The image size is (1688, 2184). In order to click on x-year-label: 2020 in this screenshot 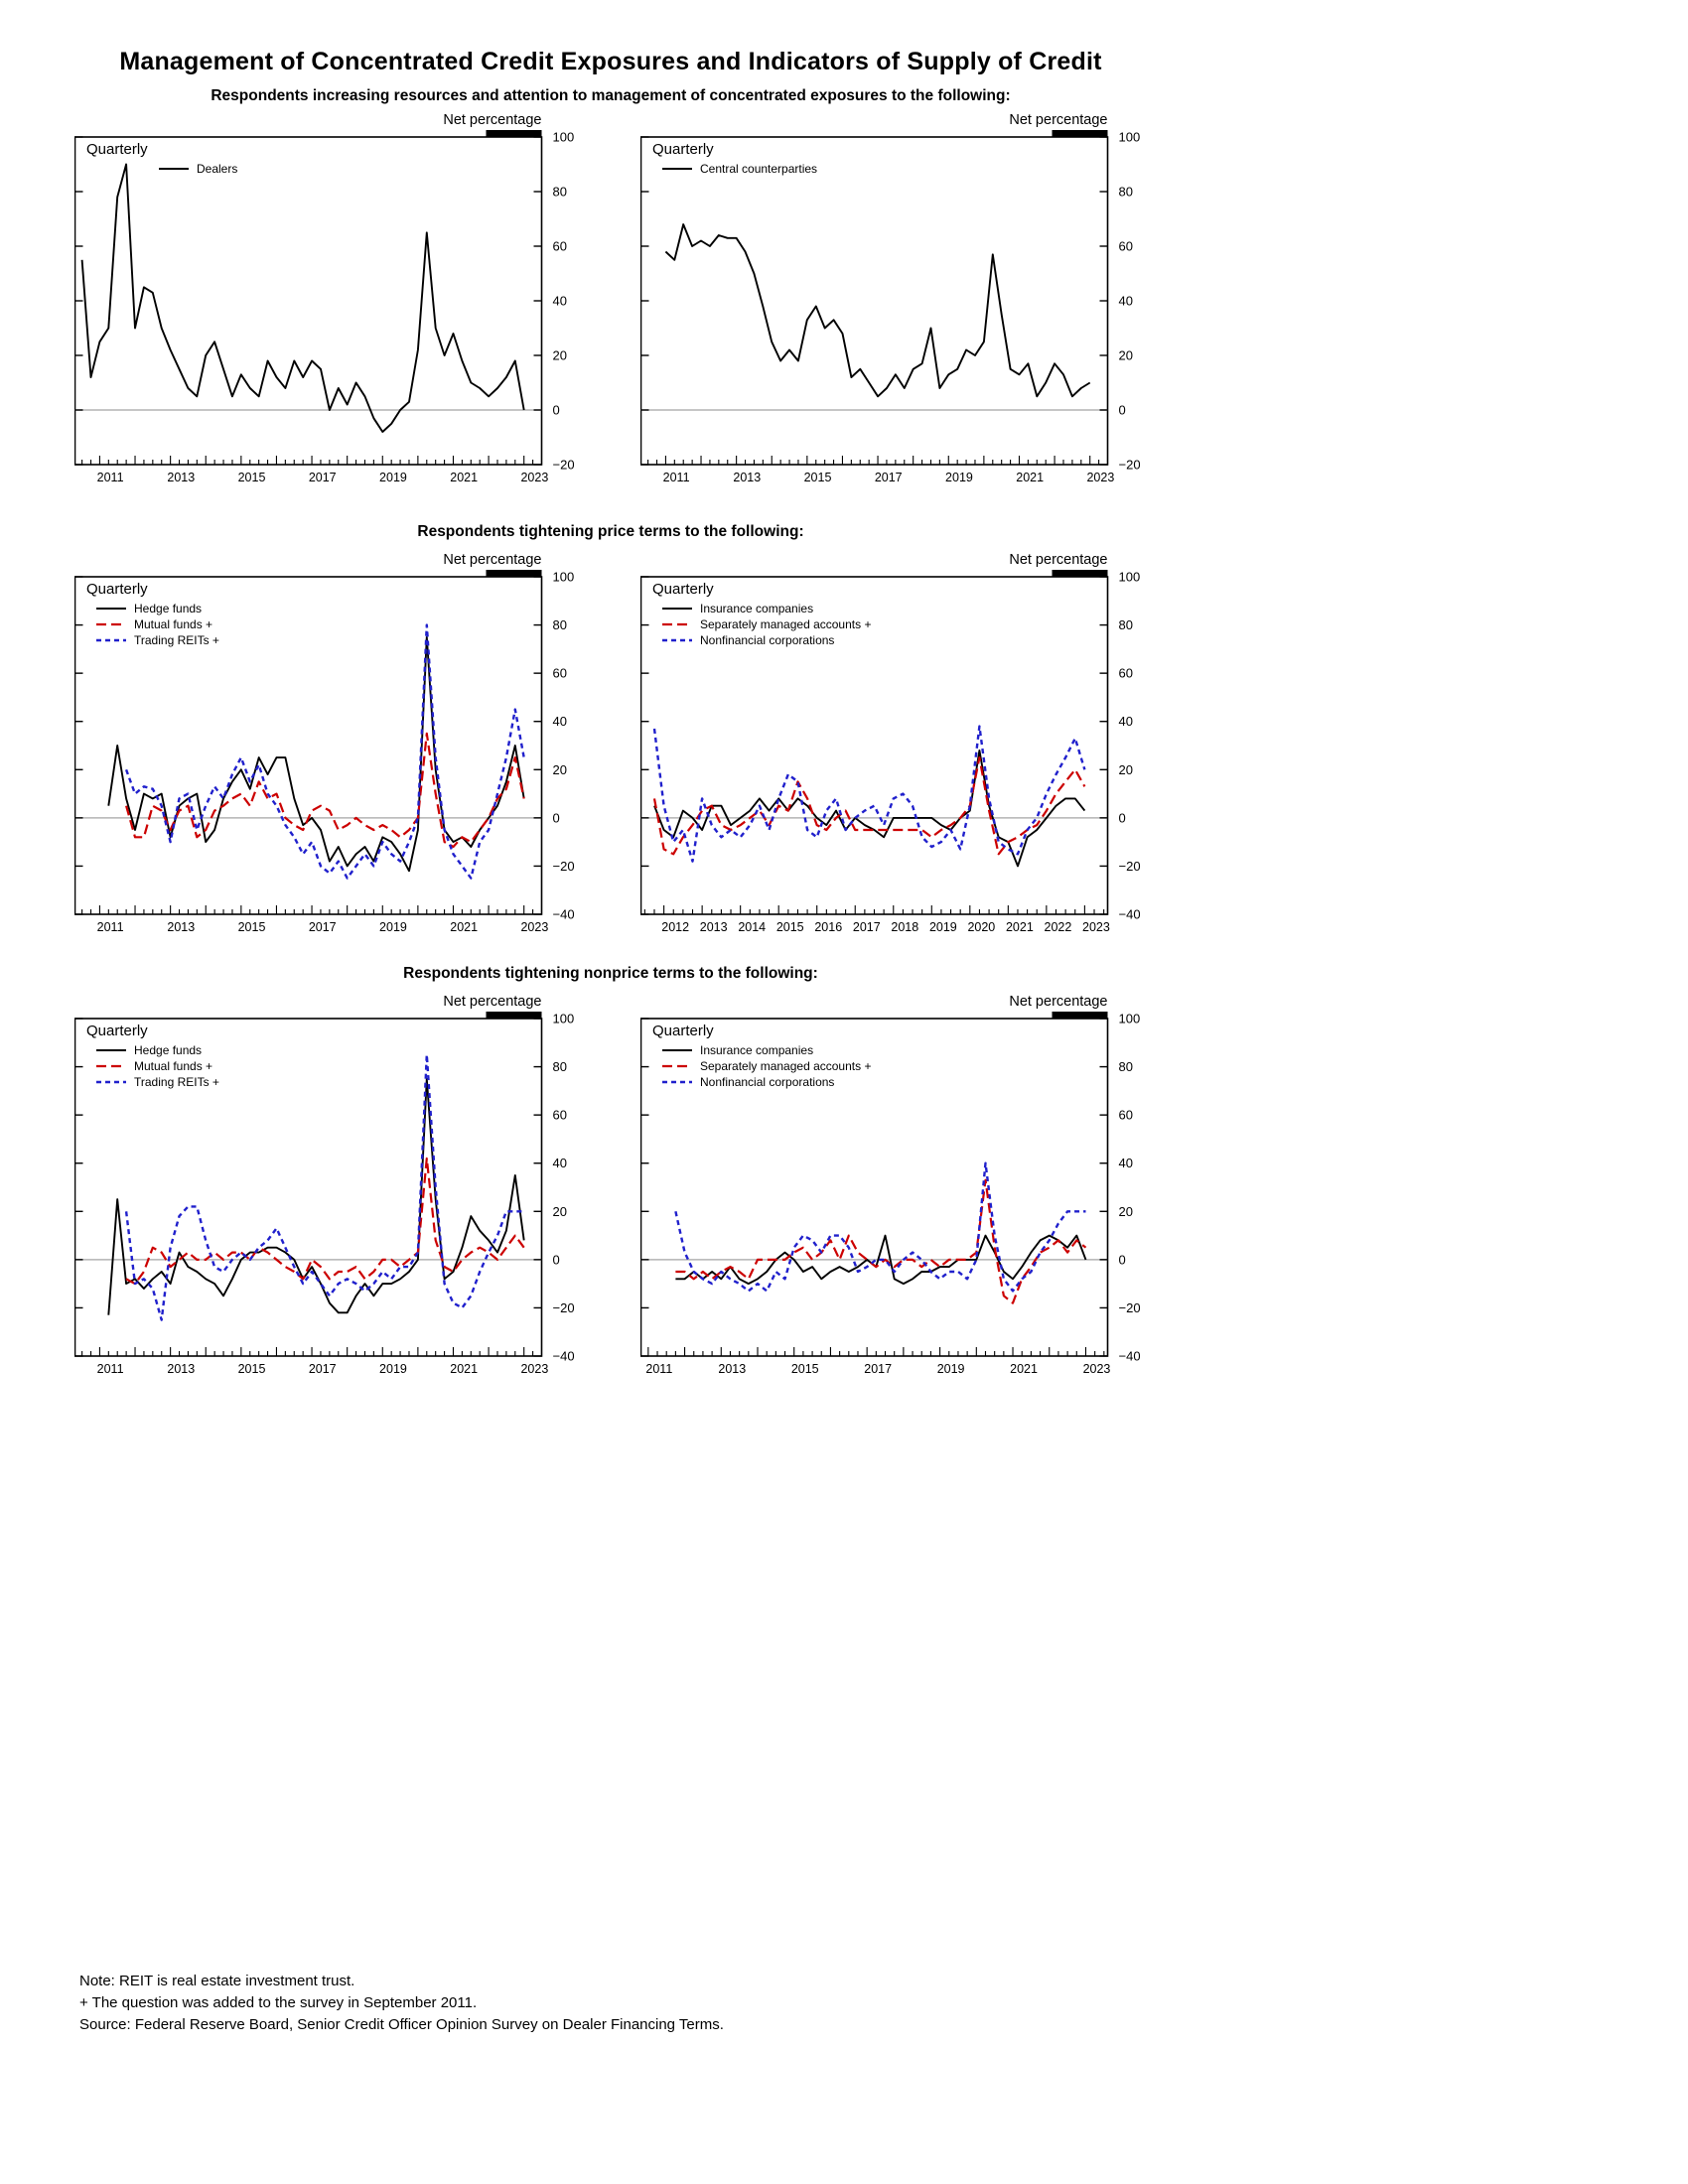, I will do `click(981, 927)`.